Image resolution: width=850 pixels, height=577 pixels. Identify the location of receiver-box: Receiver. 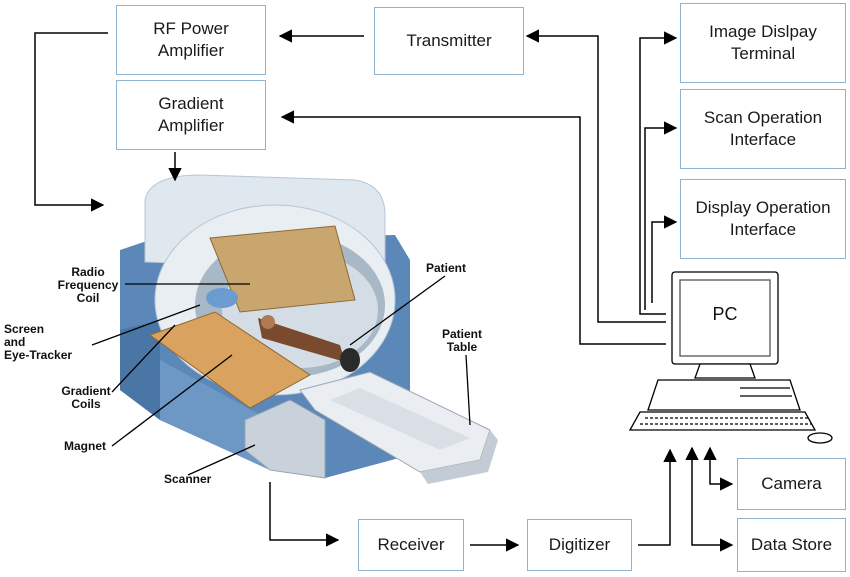
(411, 545).